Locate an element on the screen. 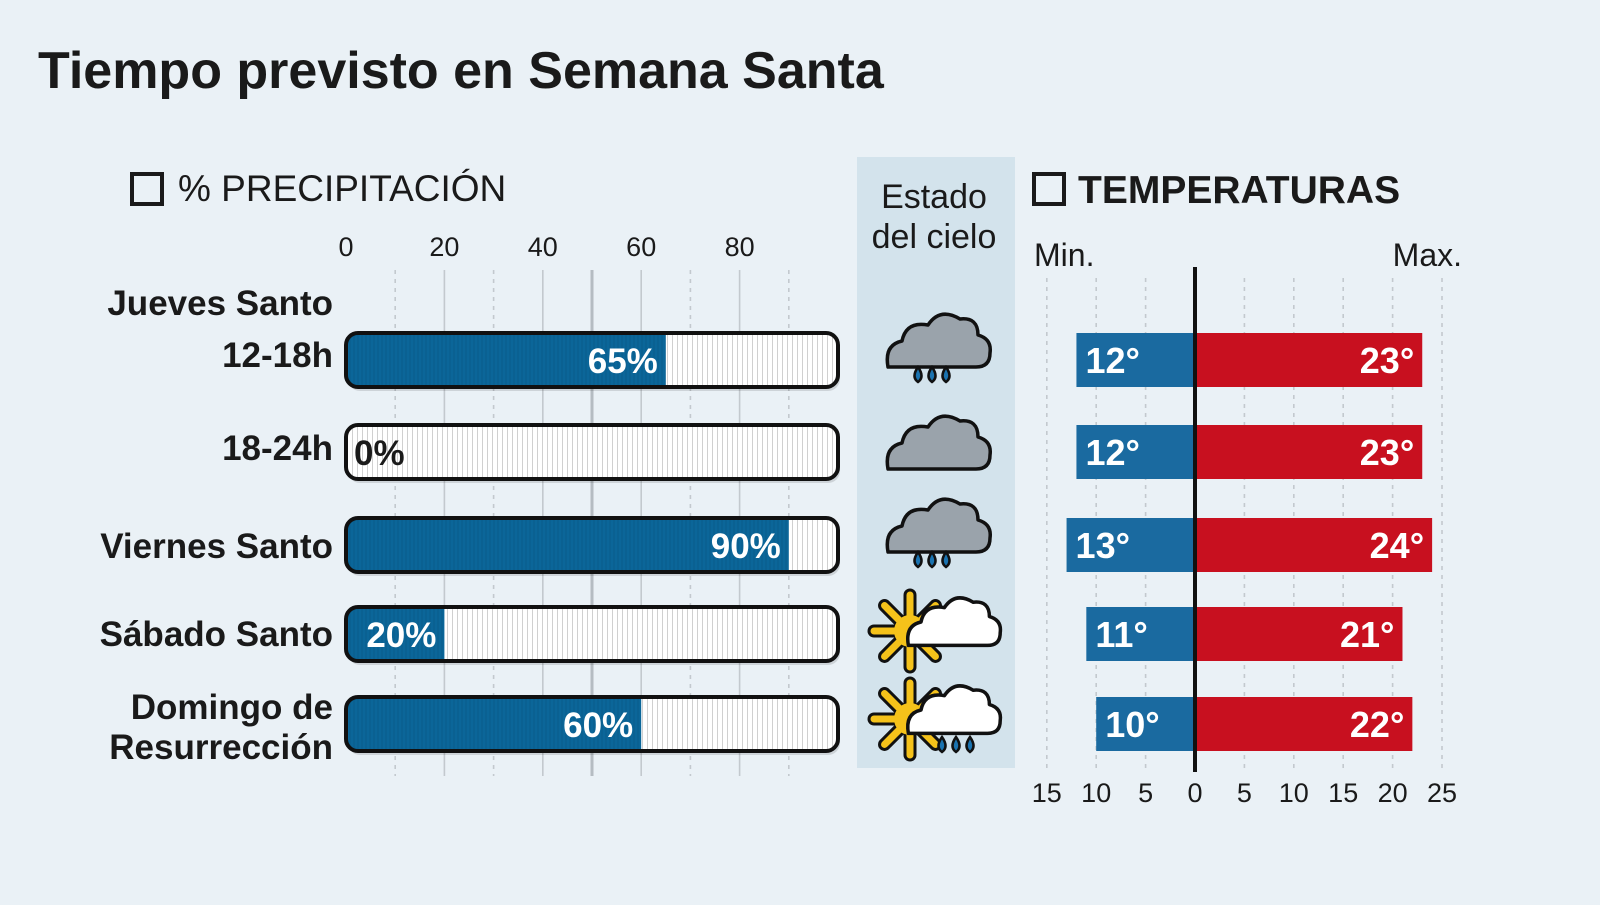 This screenshot has height=905, width=1600. row-label-day: Jueves Santo is located at coordinates (220, 303).